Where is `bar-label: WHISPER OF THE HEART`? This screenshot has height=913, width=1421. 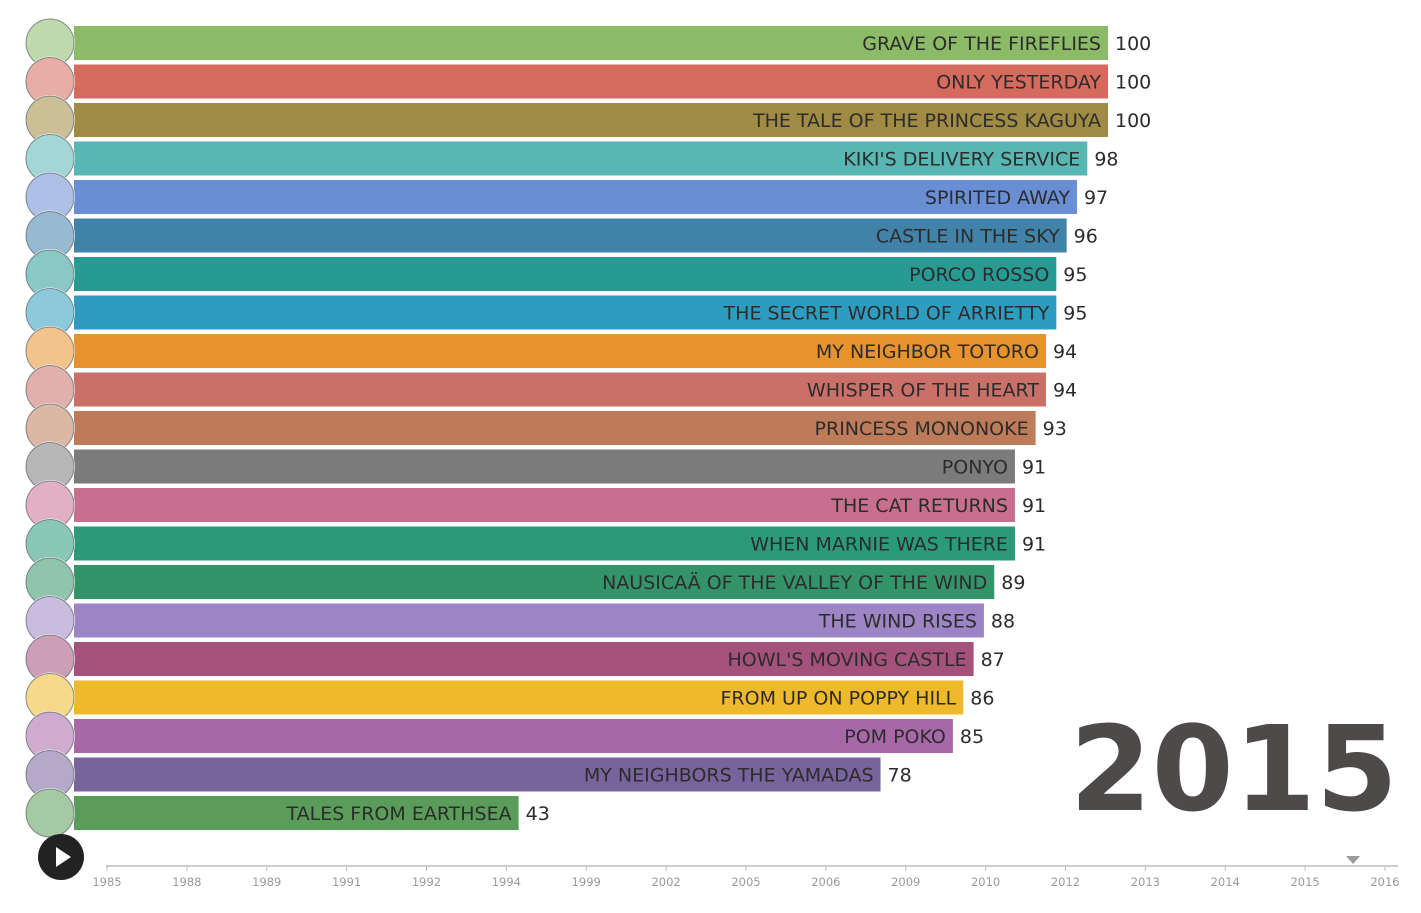
bar-label: WHISPER OF THE HEART is located at coordinates (923, 391).